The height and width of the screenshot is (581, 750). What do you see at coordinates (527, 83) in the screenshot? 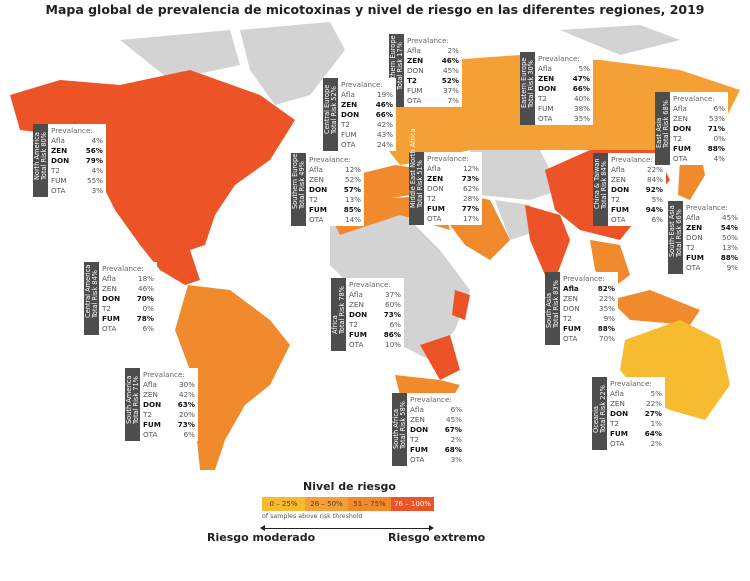
I see `region-name: Eastern Europe Total Risk 30%` at bounding box center [527, 83].